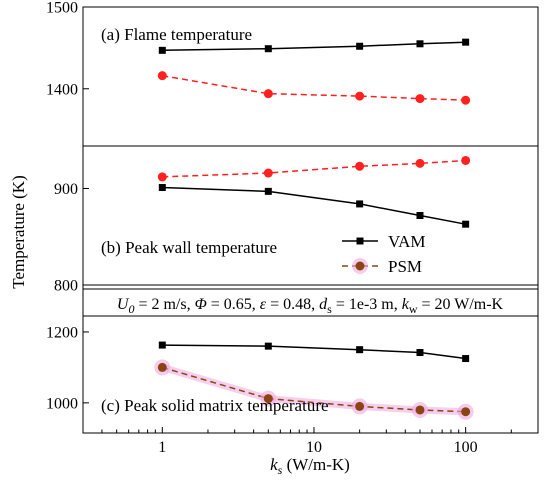  What do you see at coordinates (329, 309) in the screenshot?
I see `conditions-part: s` at bounding box center [329, 309].